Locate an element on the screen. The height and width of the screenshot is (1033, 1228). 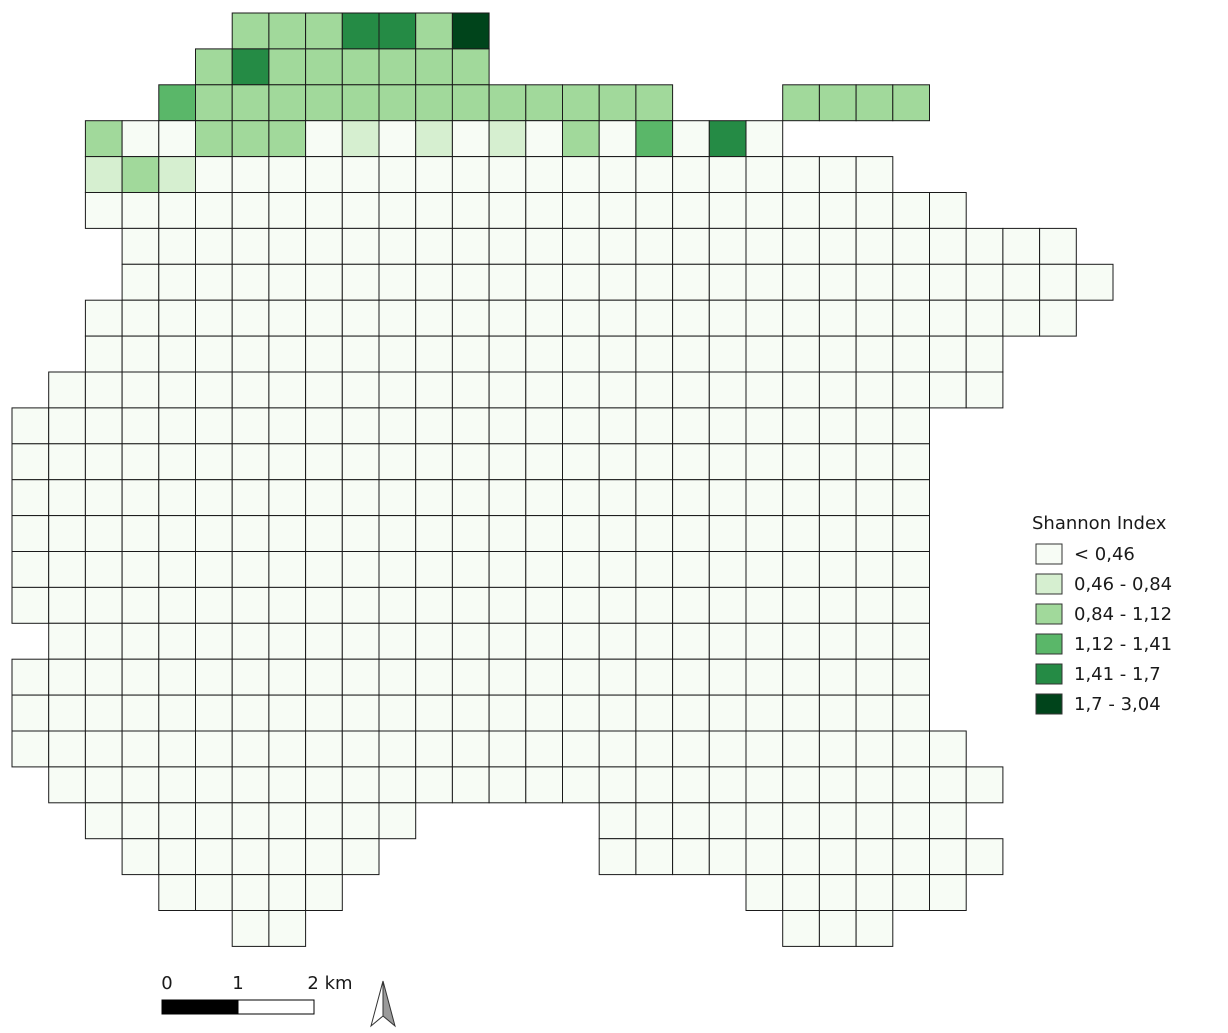
legend-label: < 0,46 is located at coordinates (1104, 554).